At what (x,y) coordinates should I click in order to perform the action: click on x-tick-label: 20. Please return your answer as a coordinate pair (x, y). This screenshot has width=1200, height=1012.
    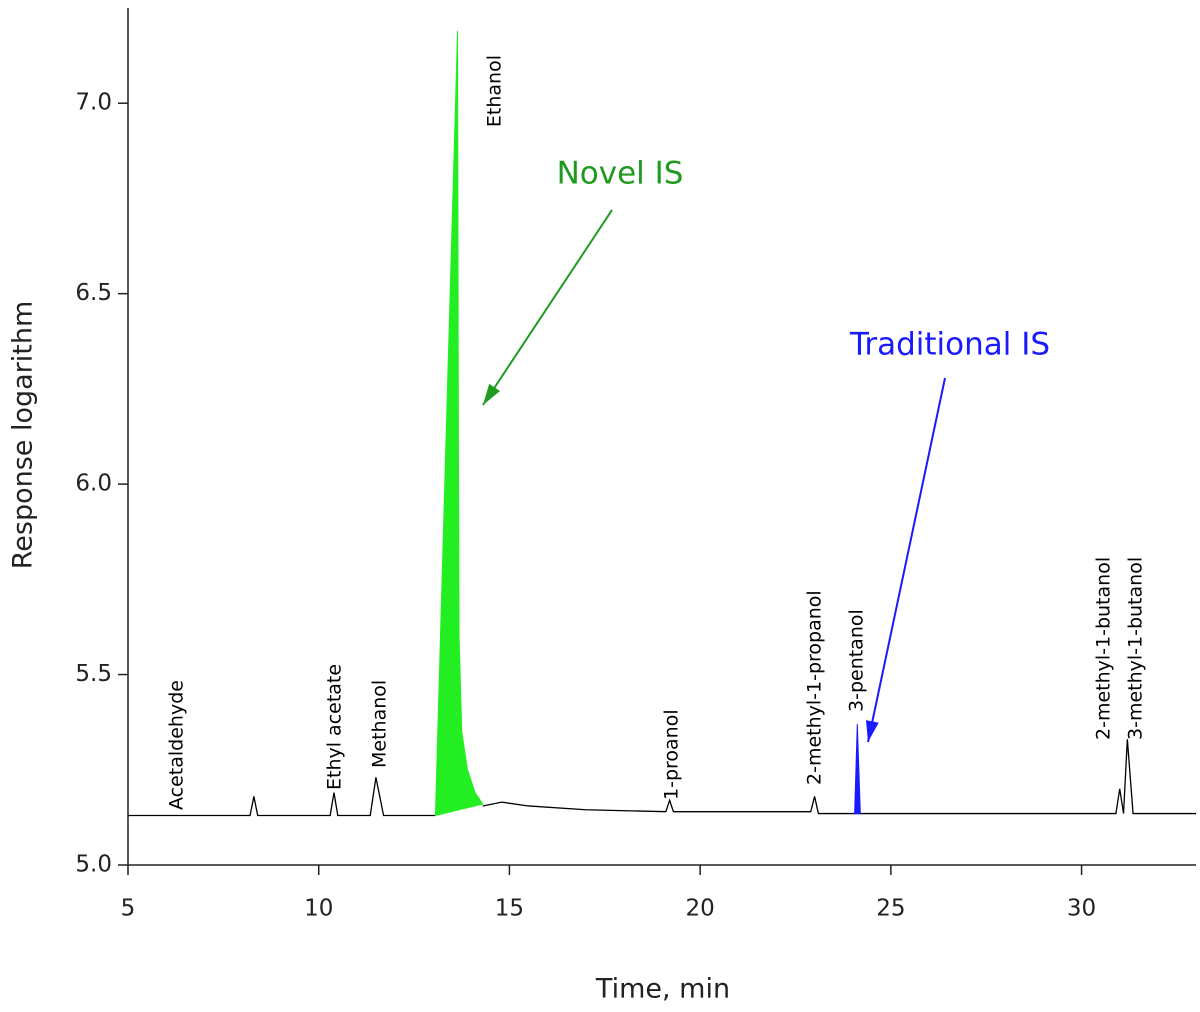
    Looking at the image, I should click on (700, 909).